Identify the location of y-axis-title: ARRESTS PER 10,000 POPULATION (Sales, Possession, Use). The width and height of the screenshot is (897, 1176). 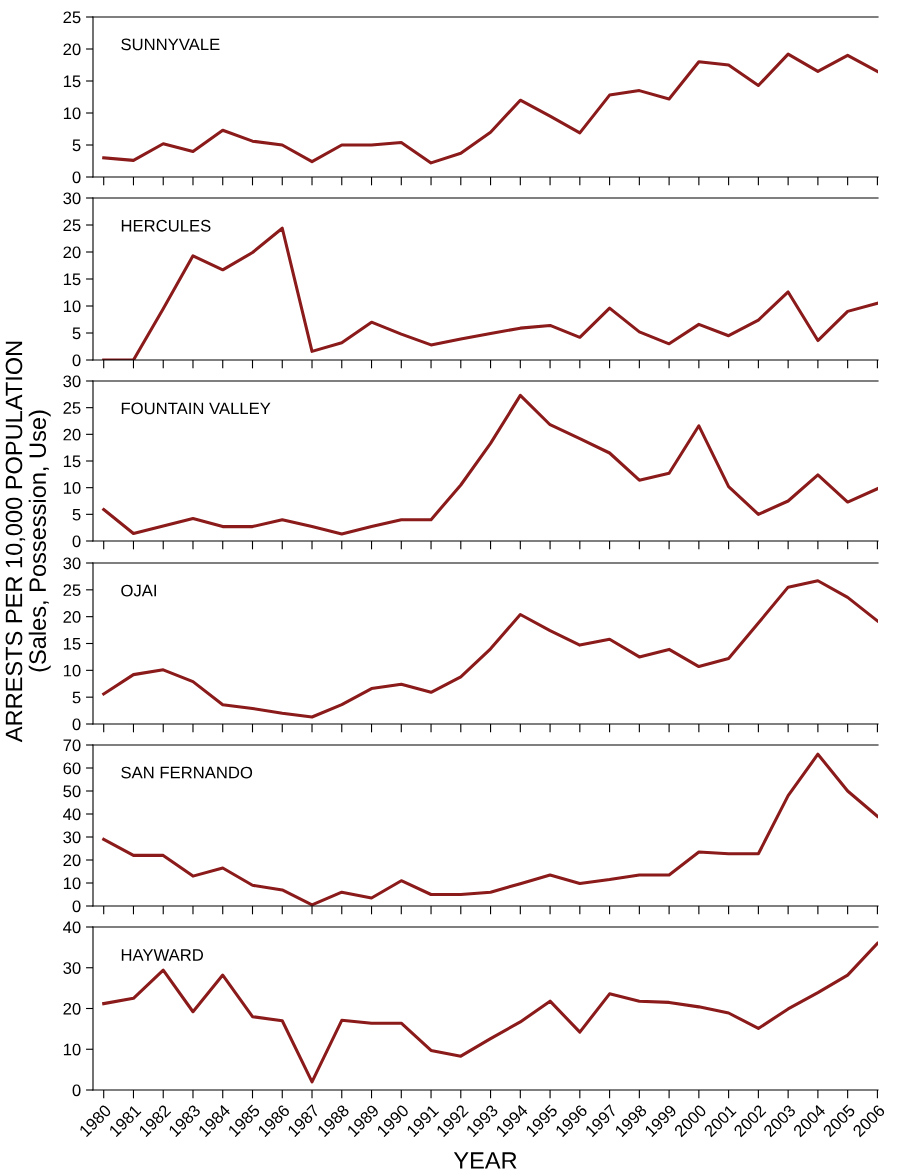
(28, 542).